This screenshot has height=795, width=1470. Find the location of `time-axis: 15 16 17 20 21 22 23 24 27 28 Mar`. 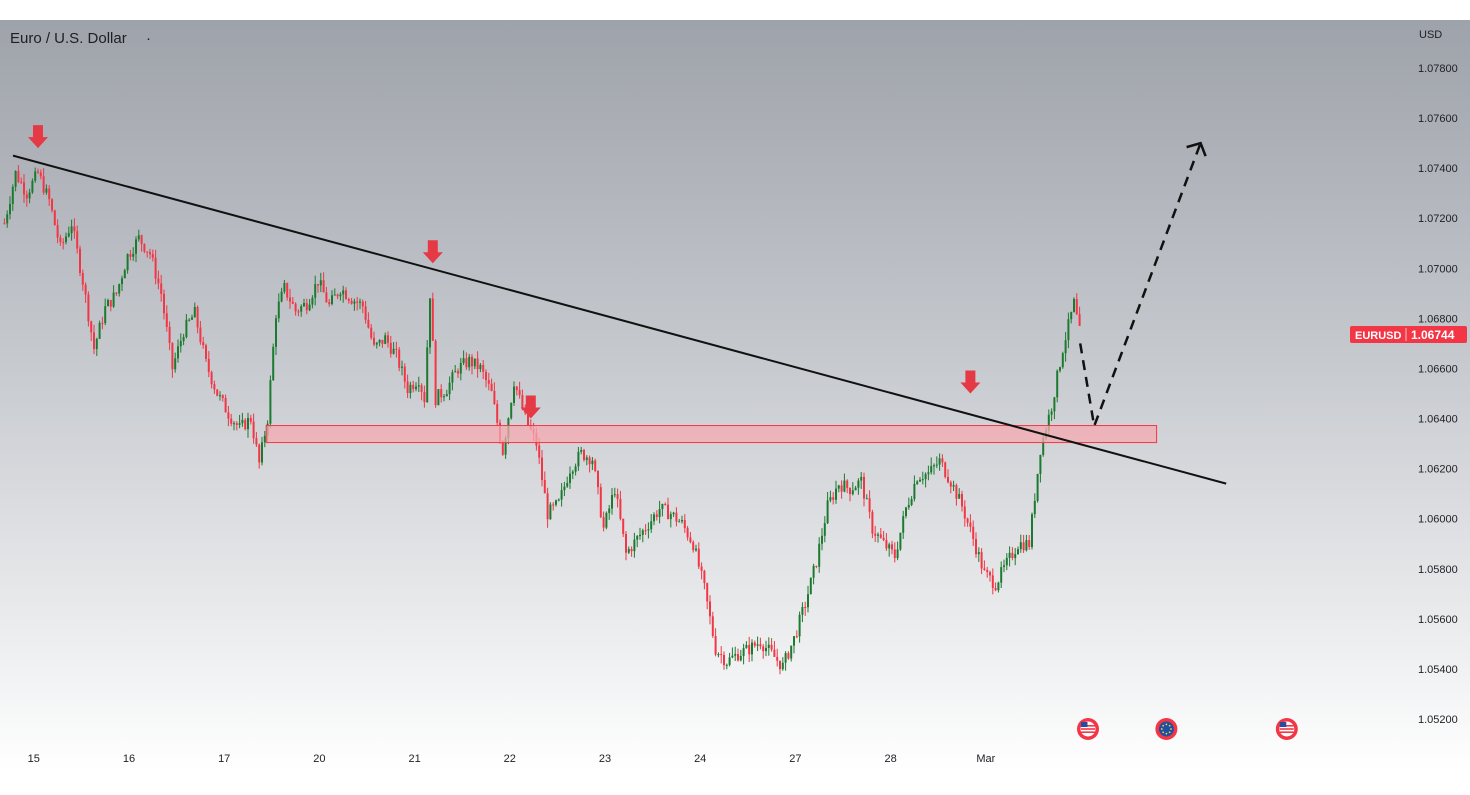

time-axis: 15 16 17 20 21 22 23 24 27 28 Mar is located at coordinates (512, 759).